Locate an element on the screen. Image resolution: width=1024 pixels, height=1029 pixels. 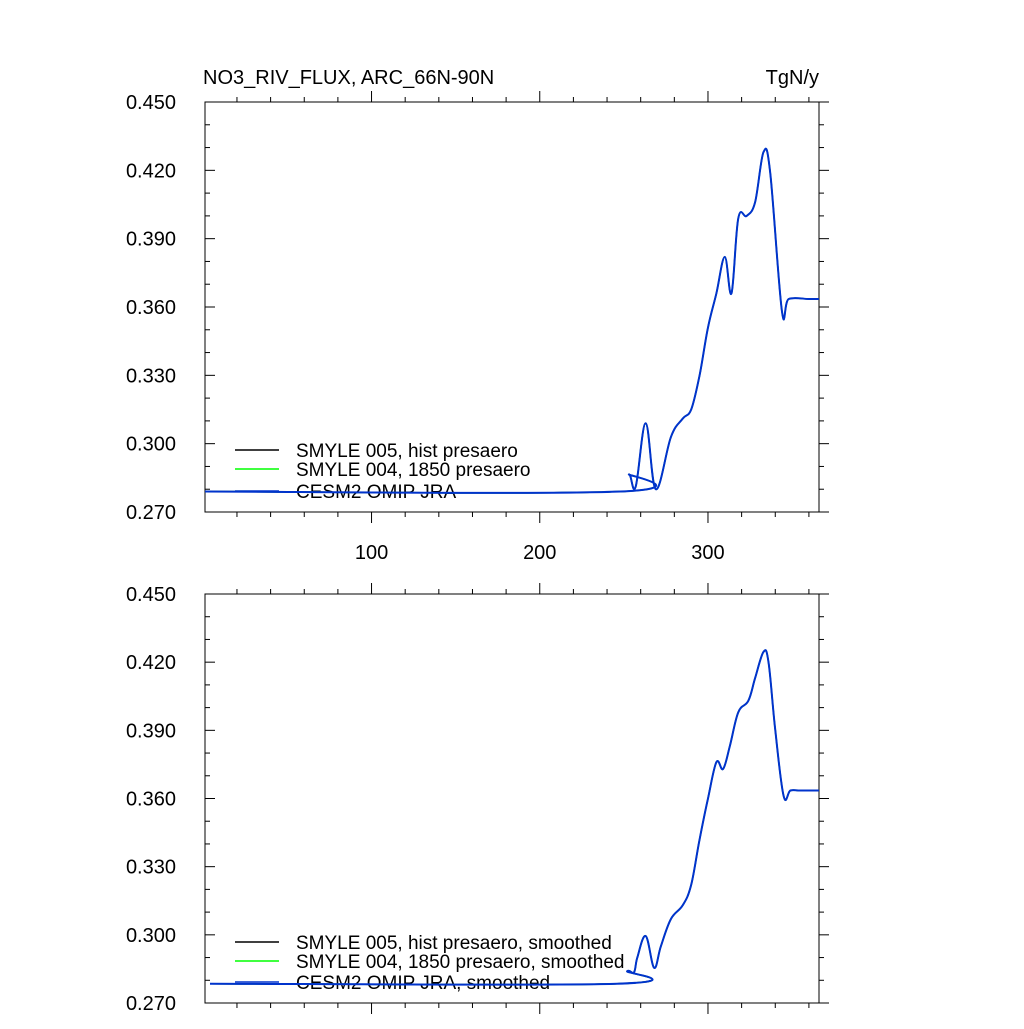
legend-label: CESM2 OMIP JRA, smoothed is located at coordinates (423, 983).